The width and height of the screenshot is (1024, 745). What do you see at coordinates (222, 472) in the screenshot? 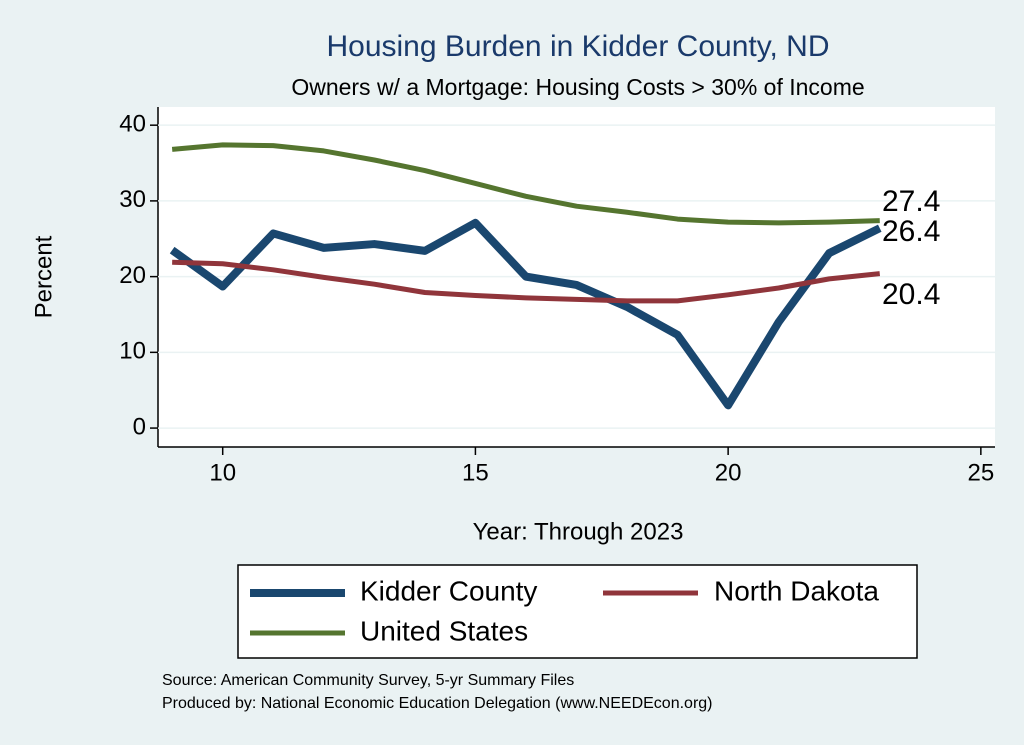
I see `x-tick-label: 10` at bounding box center [222, 472].